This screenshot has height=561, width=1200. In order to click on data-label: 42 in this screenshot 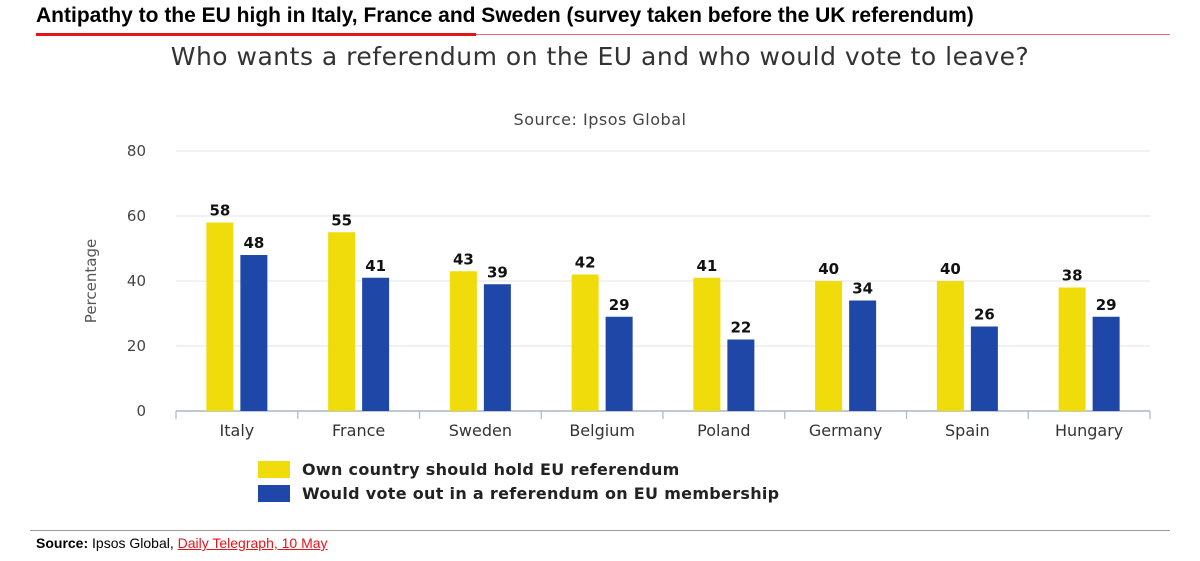, I will do `click(585, 263)`.